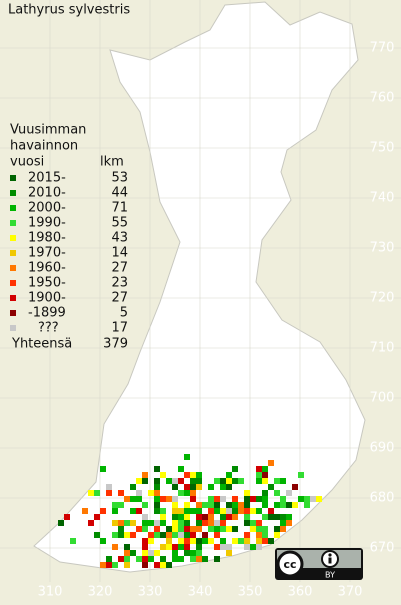  I want to click on legend-label: 1980-, so click(47, 238).